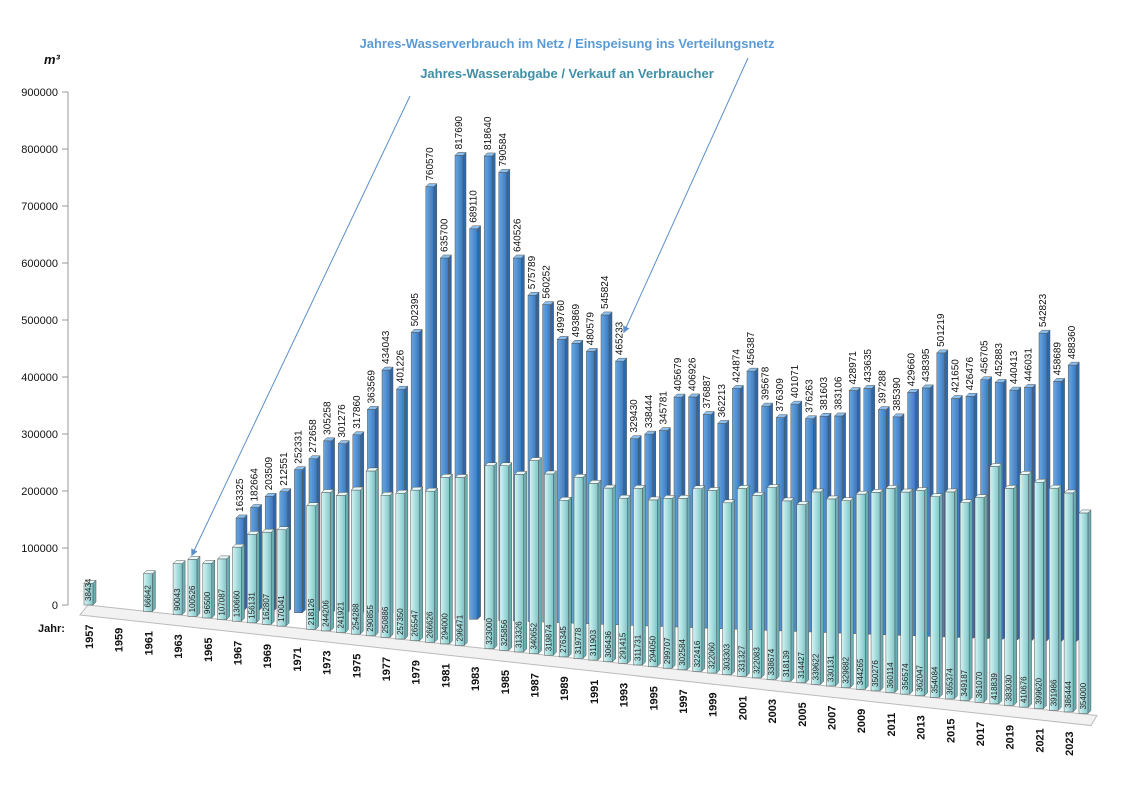 Image resolution: width=1123 pixels, height=794 pixels. What do you see at coordinates (951, 730) in the screenshot?
I see `x-tick-label: 2015` at bounding box center [951, 730].